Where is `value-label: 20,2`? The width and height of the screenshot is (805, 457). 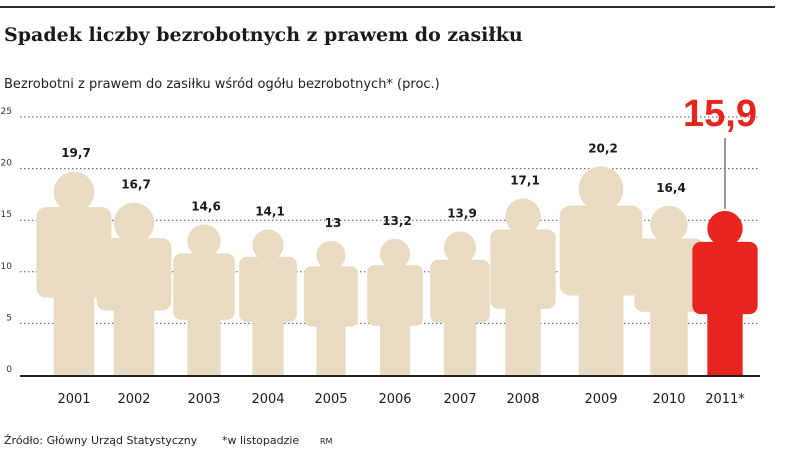 value-label: 20,2 is located at coordinates (603, 149).